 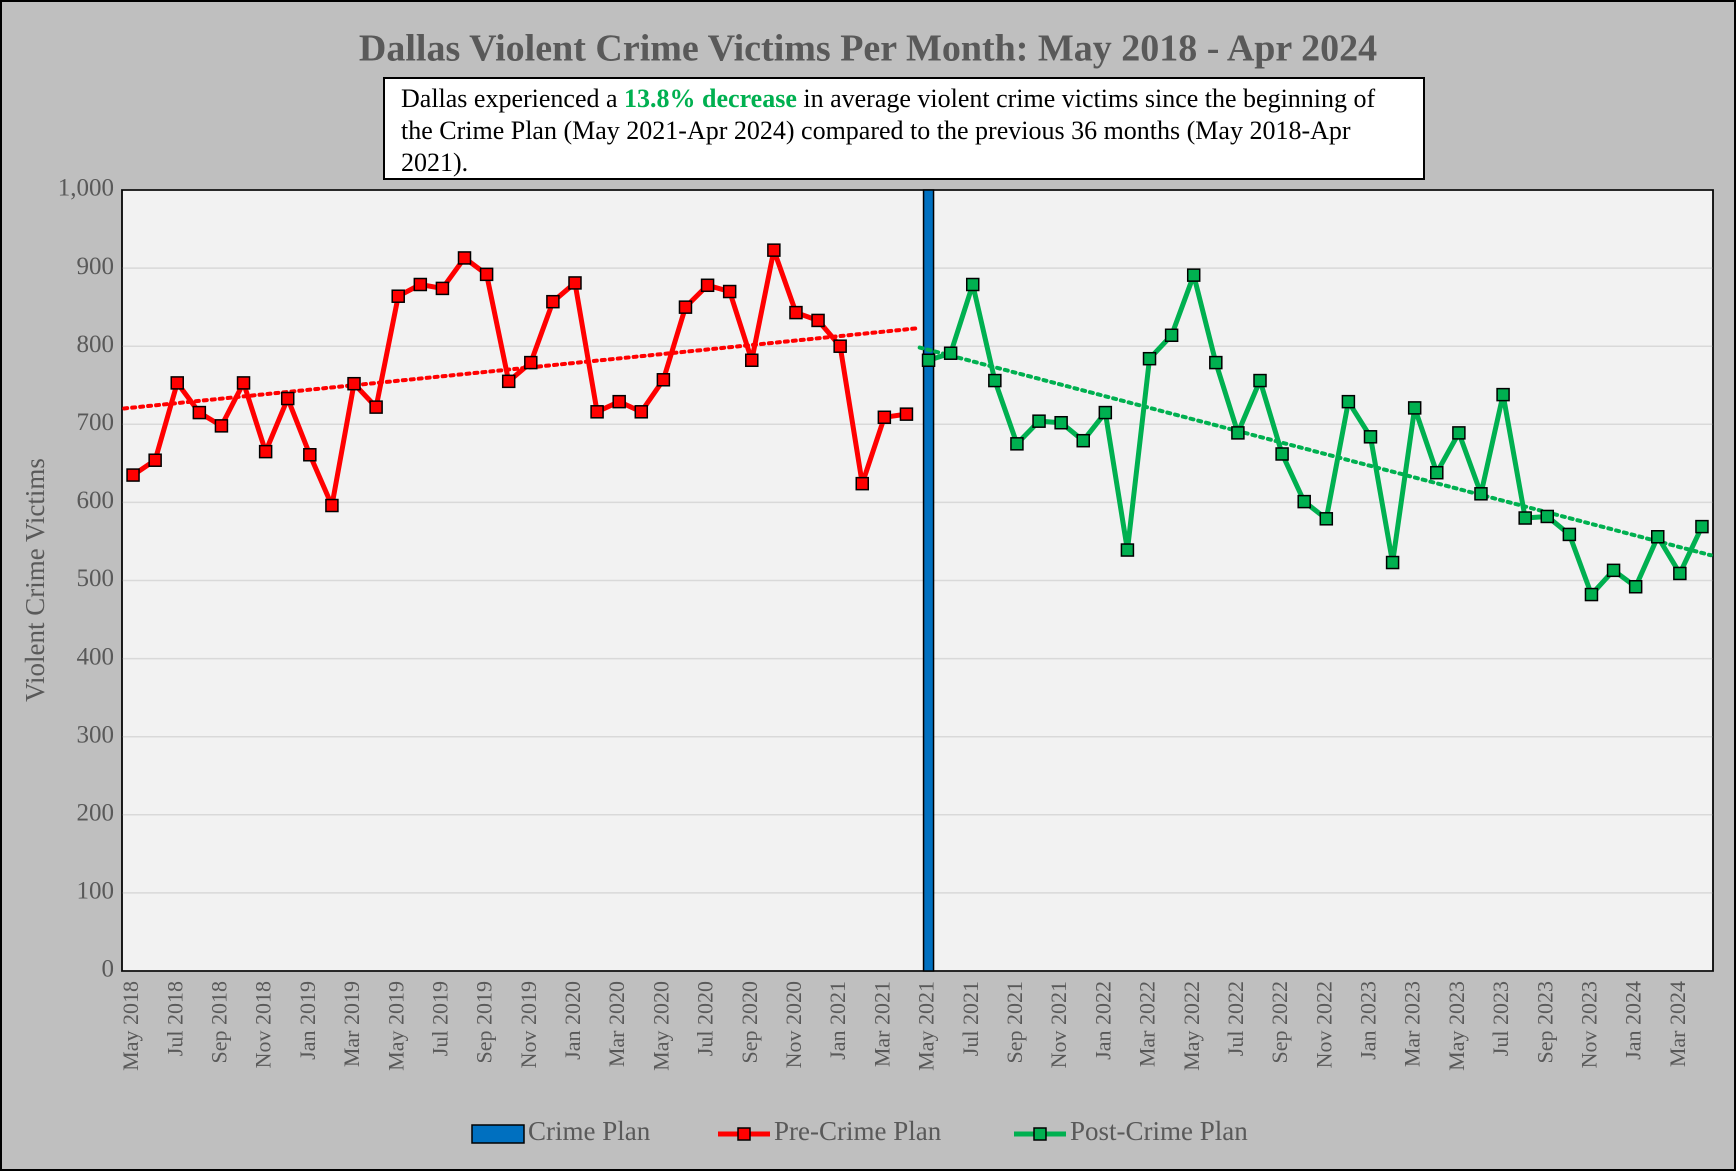 What do you see at coordinates (96, 578) in the screenshot?
I see `y-tick-label: 500` at bounding box center [96, 578].